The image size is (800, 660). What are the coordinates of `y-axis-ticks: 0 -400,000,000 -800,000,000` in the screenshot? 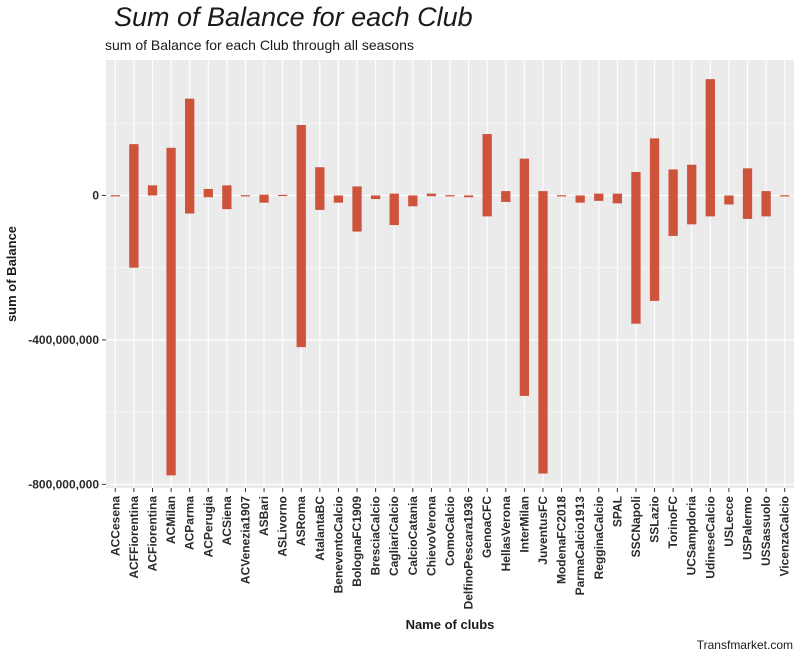 It's located at (67, 339).